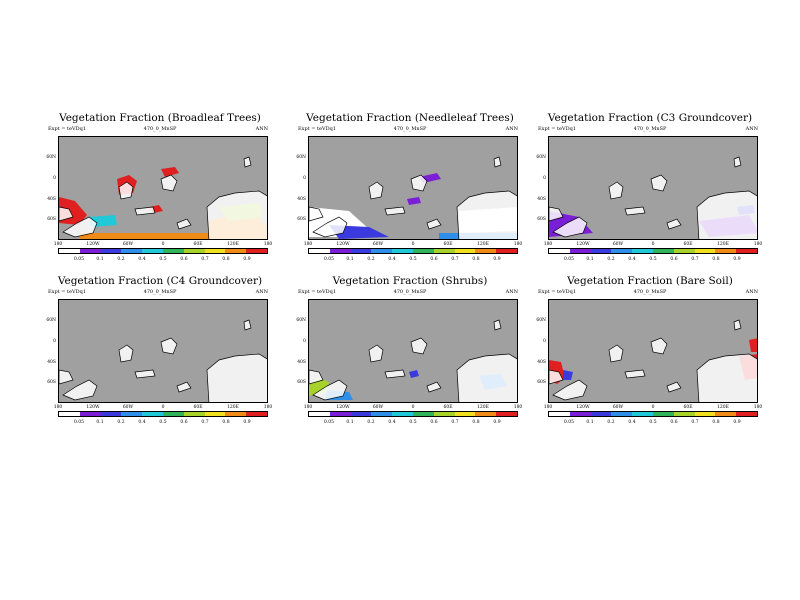 The height and width of the screenshot is (600, 800). What do you see at coordinates (392, 259) in the screenshot?
I see `colorbar-tick-label: 0.4` at bounding box center [392, 259].